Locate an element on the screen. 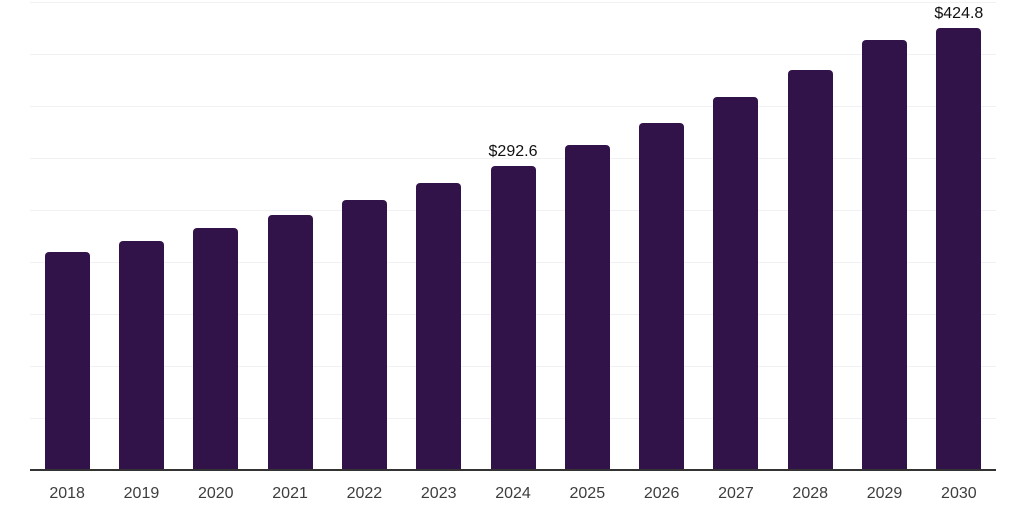 The height and width of the screenshot is (512, 1024). bar-value-label-2024: $292.6 is located at coordinates (513, 151).